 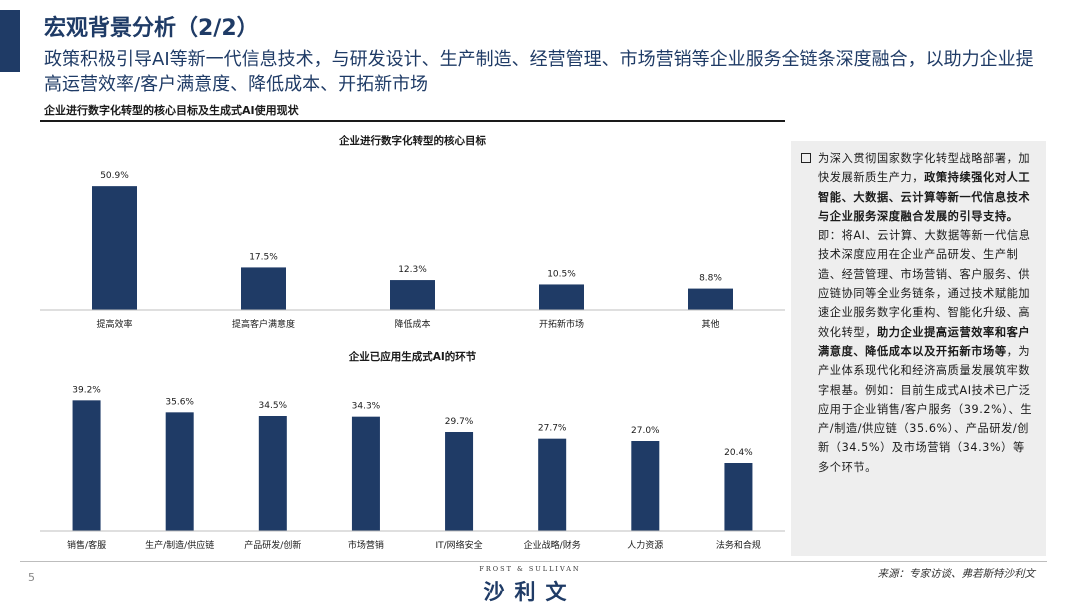 What do you see at coordinates (31, 577) in the screenshot?
I see `page-number: 5` at bounding box center [31, 577].